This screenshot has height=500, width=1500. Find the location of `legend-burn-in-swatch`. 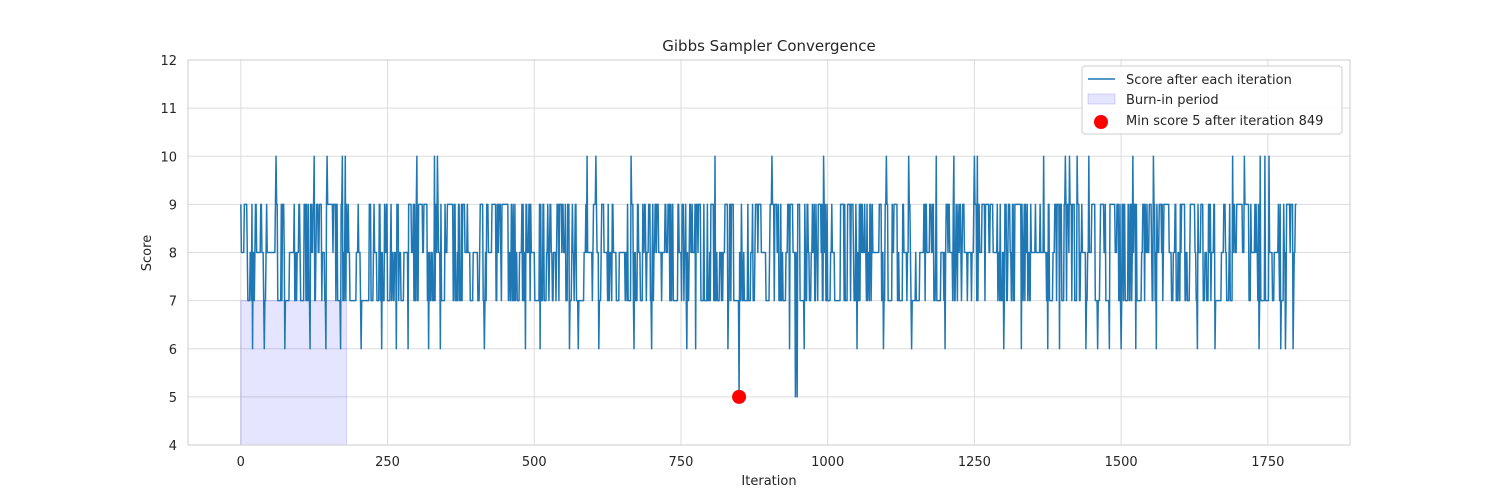

legend-burn-in-swatch is located at coordinates (1101, 99).